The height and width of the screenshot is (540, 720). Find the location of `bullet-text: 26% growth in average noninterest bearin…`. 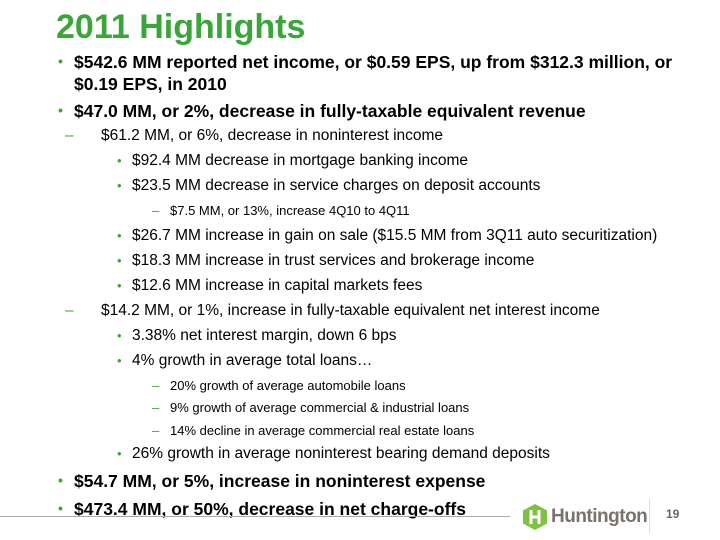

bullet-text: 26% growth in average noninterest bearin… is located at coordinates (341, 453).